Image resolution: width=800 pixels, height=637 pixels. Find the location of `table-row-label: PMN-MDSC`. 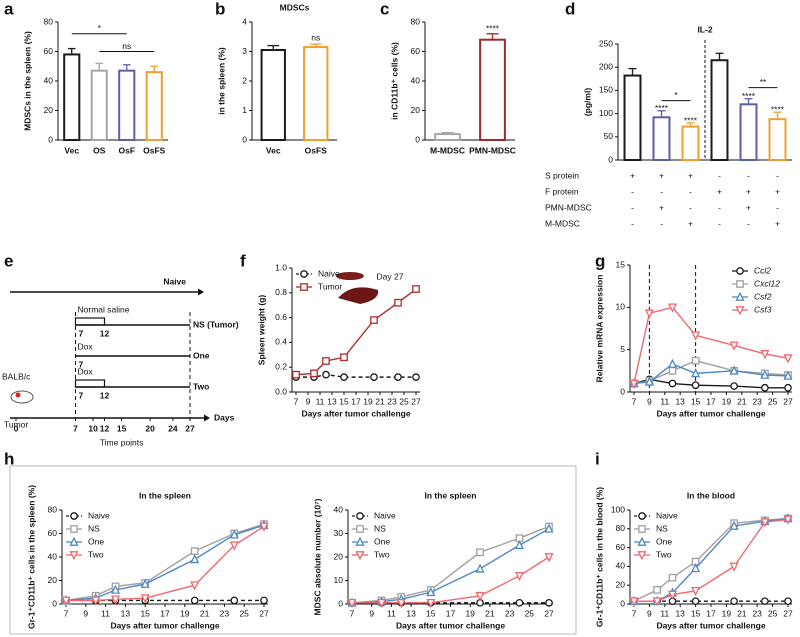

table-row-label: PMN-MDSC is located at coordinates (568, 207).